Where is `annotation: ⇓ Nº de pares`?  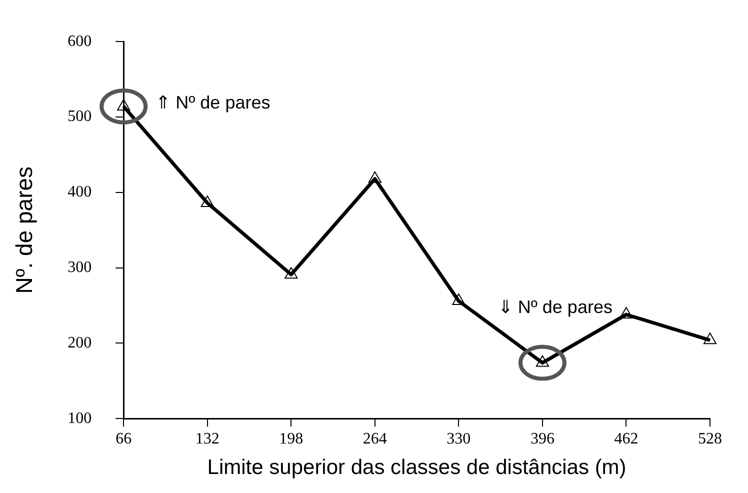
annotation: ⇓ Nº de pares is located at coordinates (555, 306).